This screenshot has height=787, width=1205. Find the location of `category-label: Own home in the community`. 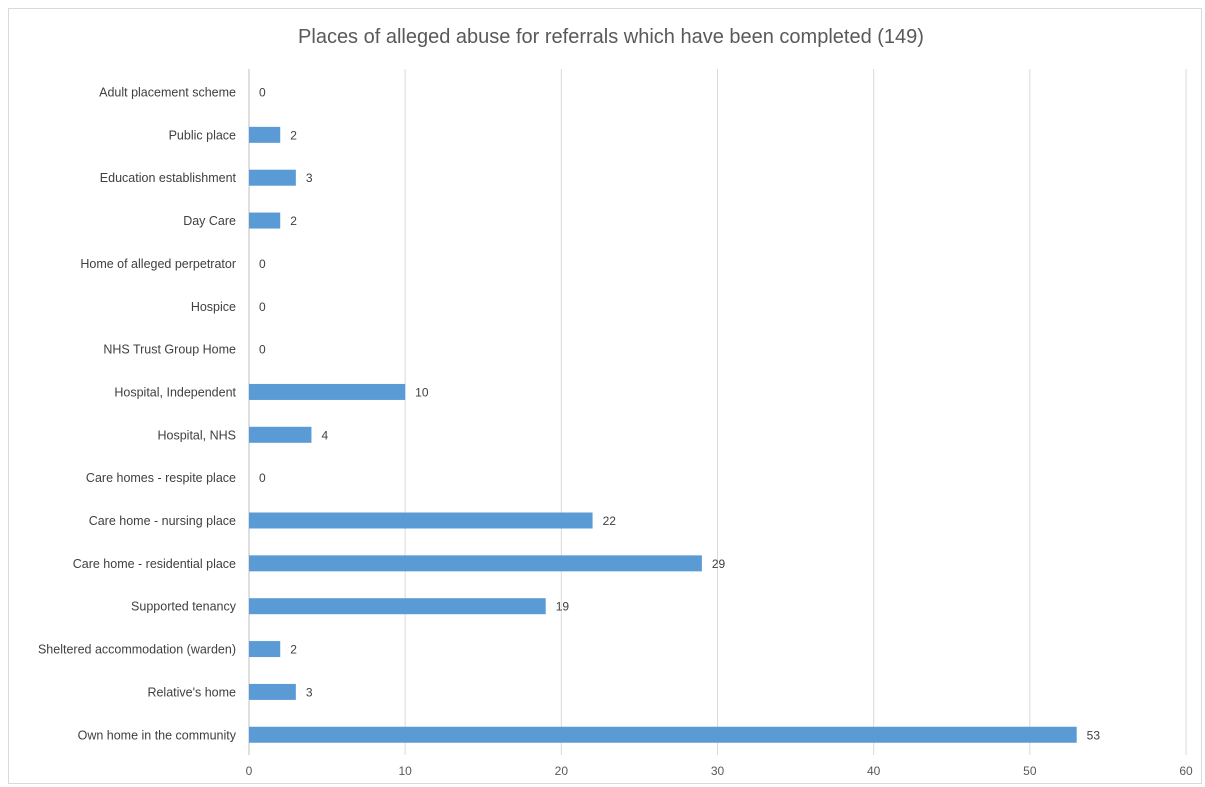

category-label: Own home in the community is located at coordinates (157, 735).